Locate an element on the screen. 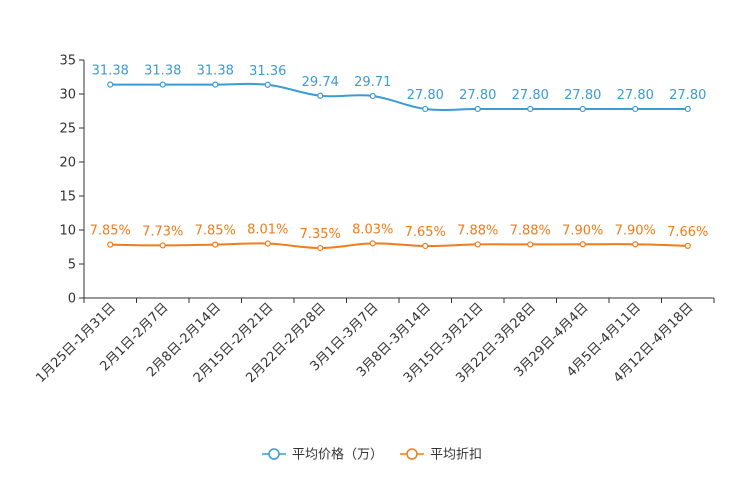 This screenshot has width=744, height=496. legend-item-1: 平均价格（万） is located at coordinates (322, 455).